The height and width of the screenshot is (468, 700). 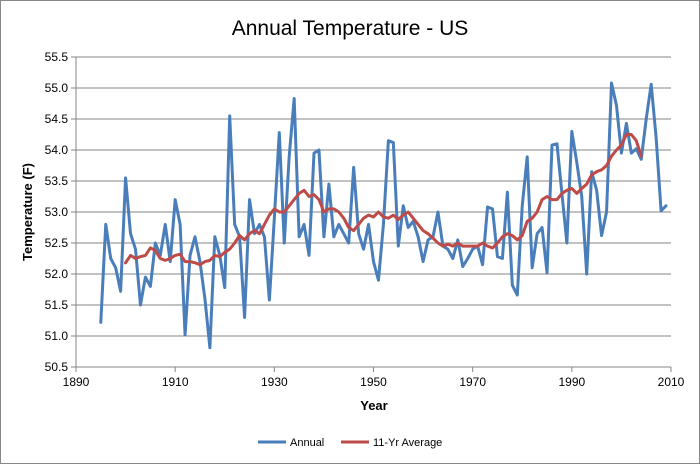 What do you see at coordinates (76, 382) in the screenshot?
I see `x-tick-label: 1890` at bounding box center [76, 382].